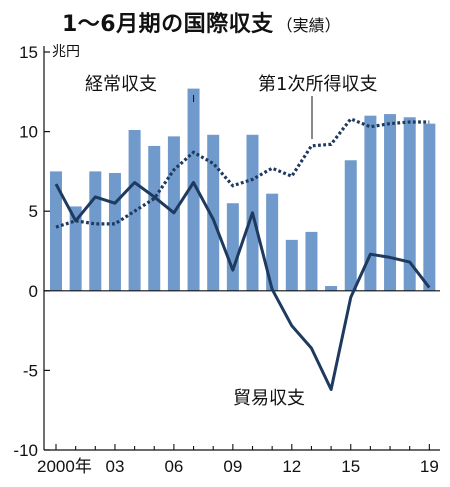  I want to click on bar-current-account-2014, so click(331, 288).